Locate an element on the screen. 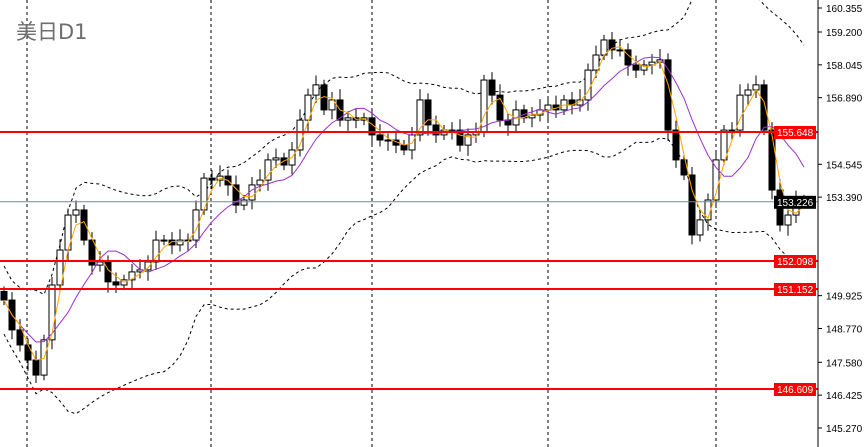 The height and width of the screenshot is (447, 868). axis-tick-label: 146.425 is located at coordinates (844, 396).